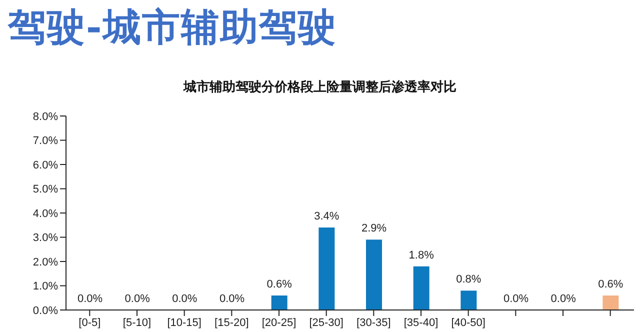  Describe the element at coordinates (327, 216) in the screenshot. I see `data-label: 3.4%` at that location.